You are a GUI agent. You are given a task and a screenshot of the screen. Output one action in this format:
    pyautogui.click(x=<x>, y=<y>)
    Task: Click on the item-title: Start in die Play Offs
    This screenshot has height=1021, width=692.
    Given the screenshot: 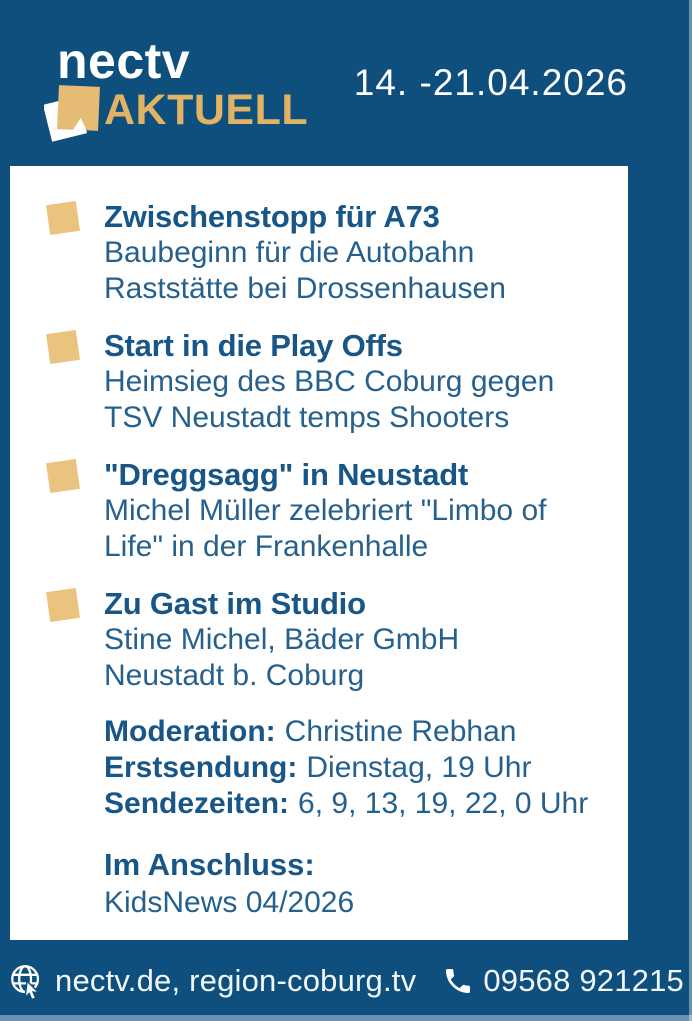 What is the action you would take?
    pyautogui.click(x=253, y=345)
    